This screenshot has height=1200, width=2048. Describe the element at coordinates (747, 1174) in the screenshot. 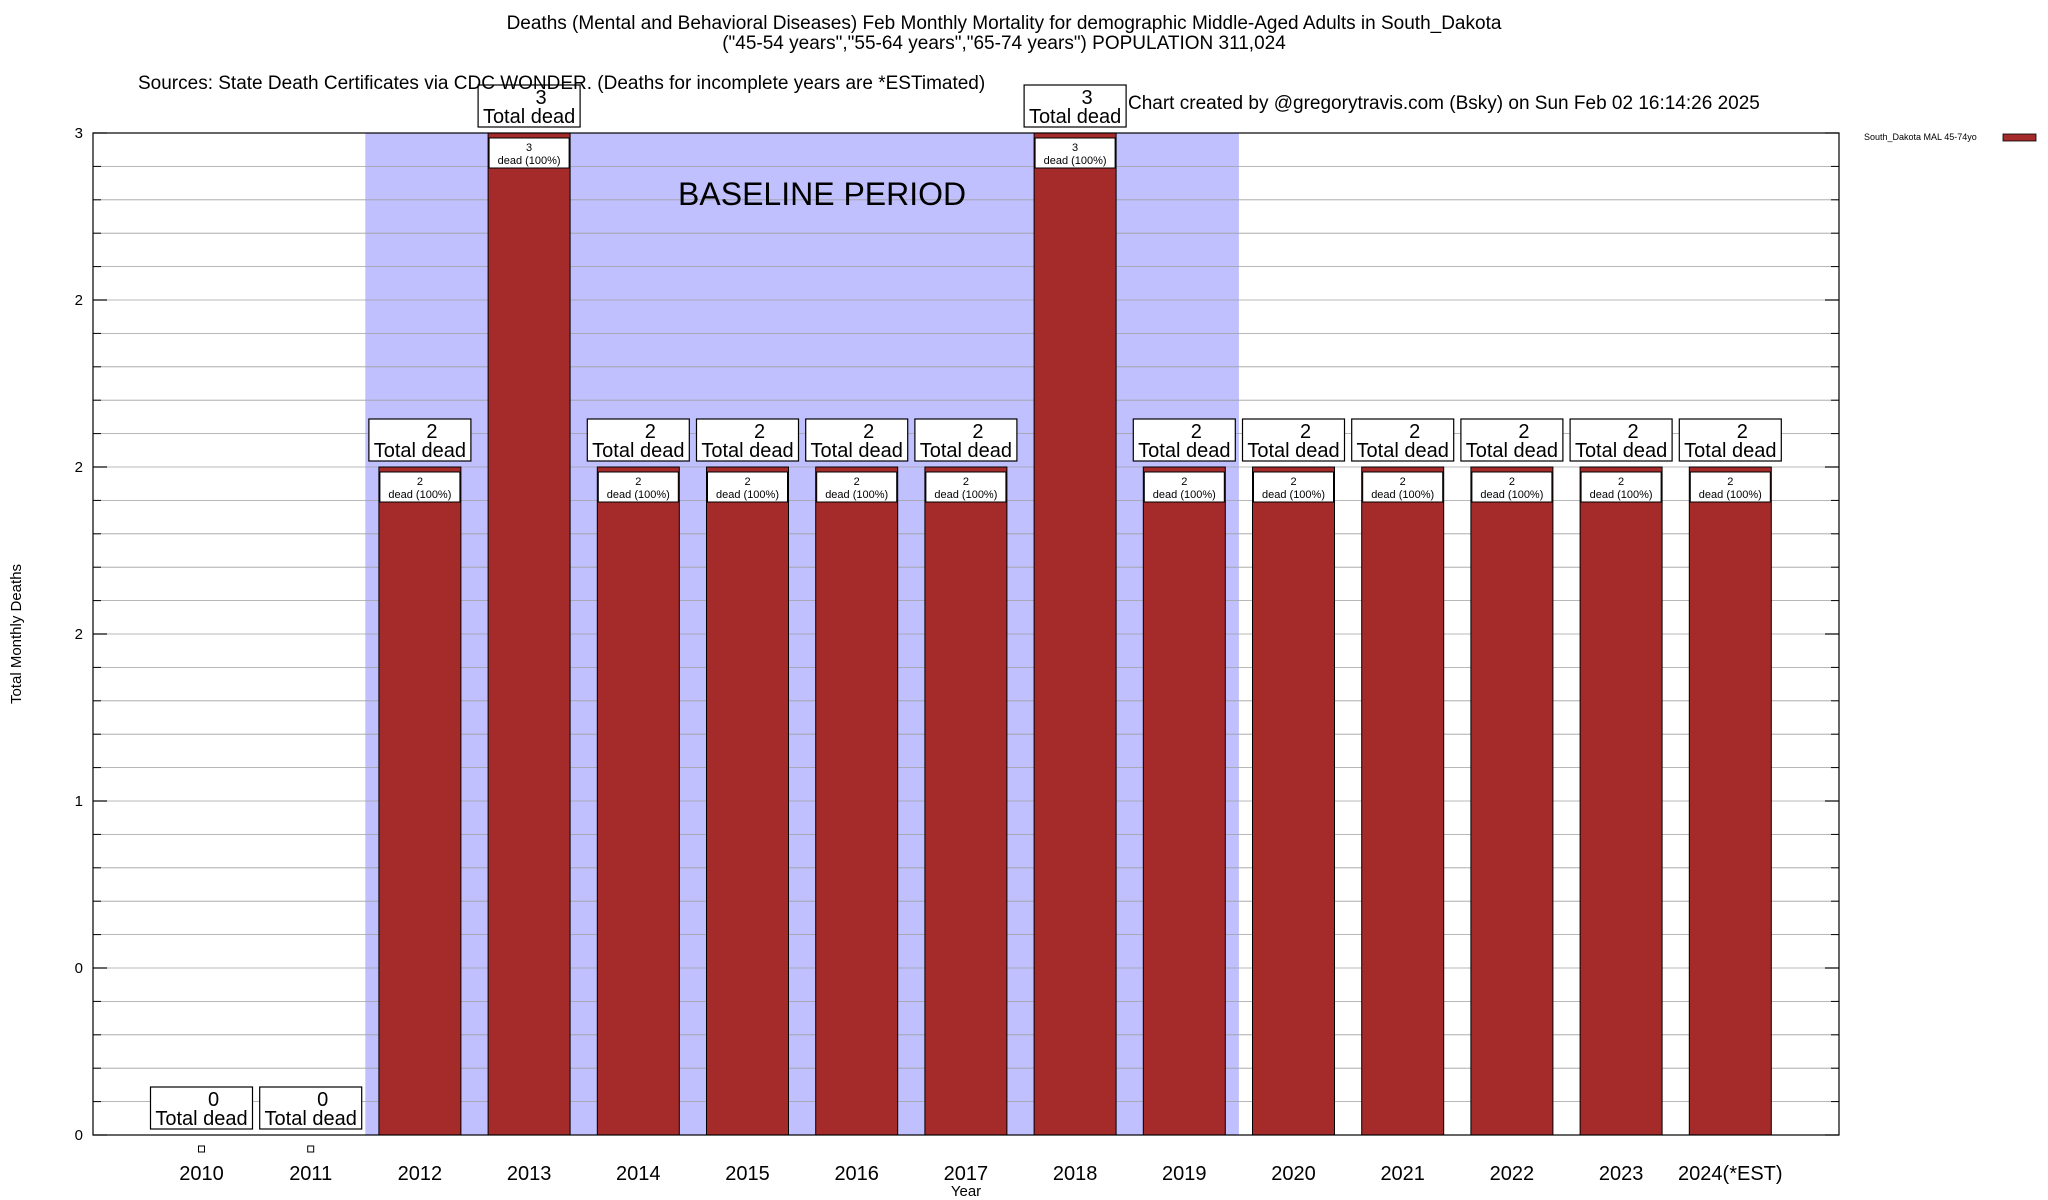

I see `x-tick-label: 2015` at that location.